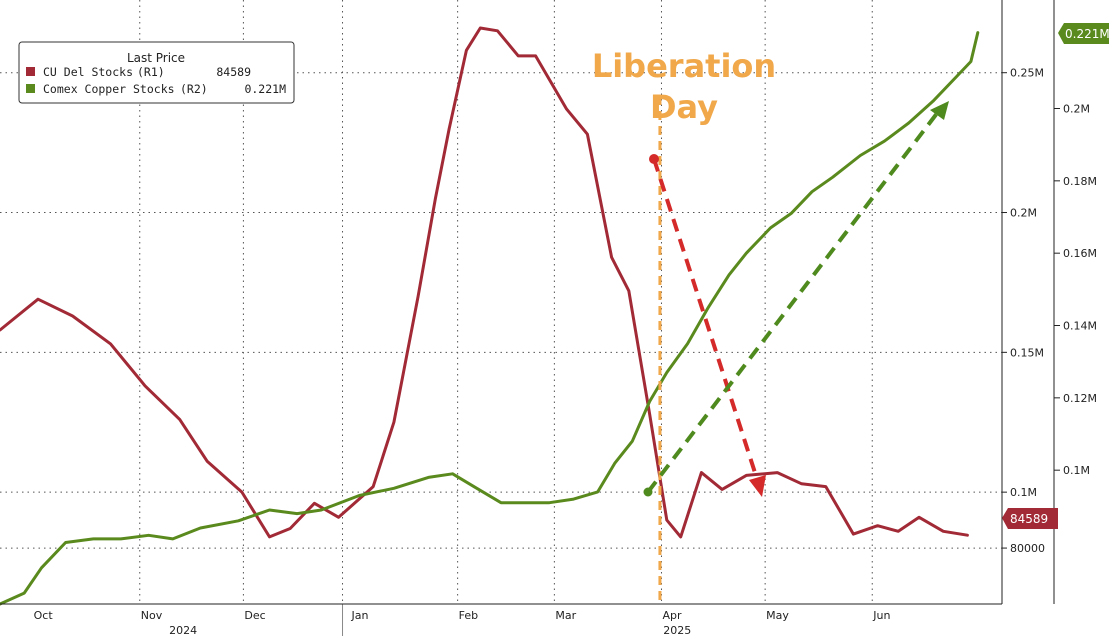 This screenshot has height=636, width=1109. Describe the element at coordinates (1080, 181) in the screenshot. I see `r2-tick-label: 0.18M` at that location.